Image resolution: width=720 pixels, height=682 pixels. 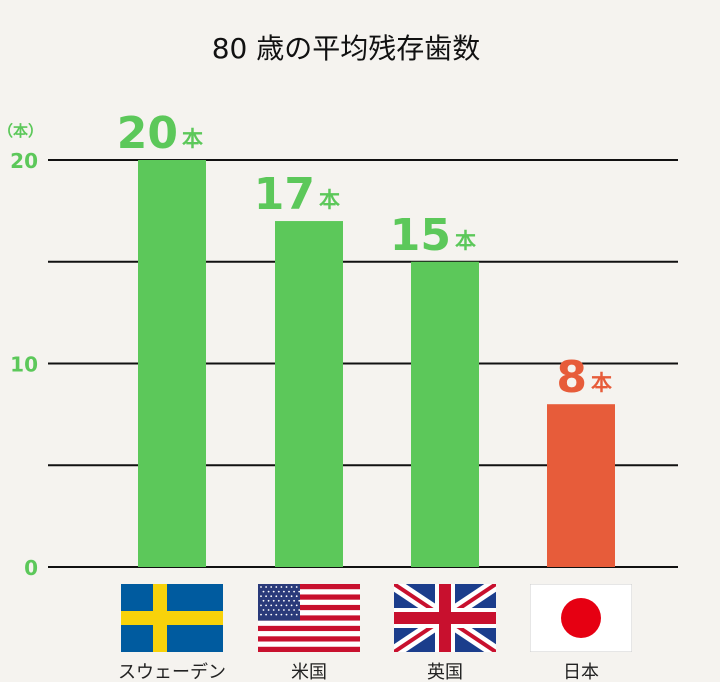 I want to click on value-label: 20 本, so click(x=160, y=133).